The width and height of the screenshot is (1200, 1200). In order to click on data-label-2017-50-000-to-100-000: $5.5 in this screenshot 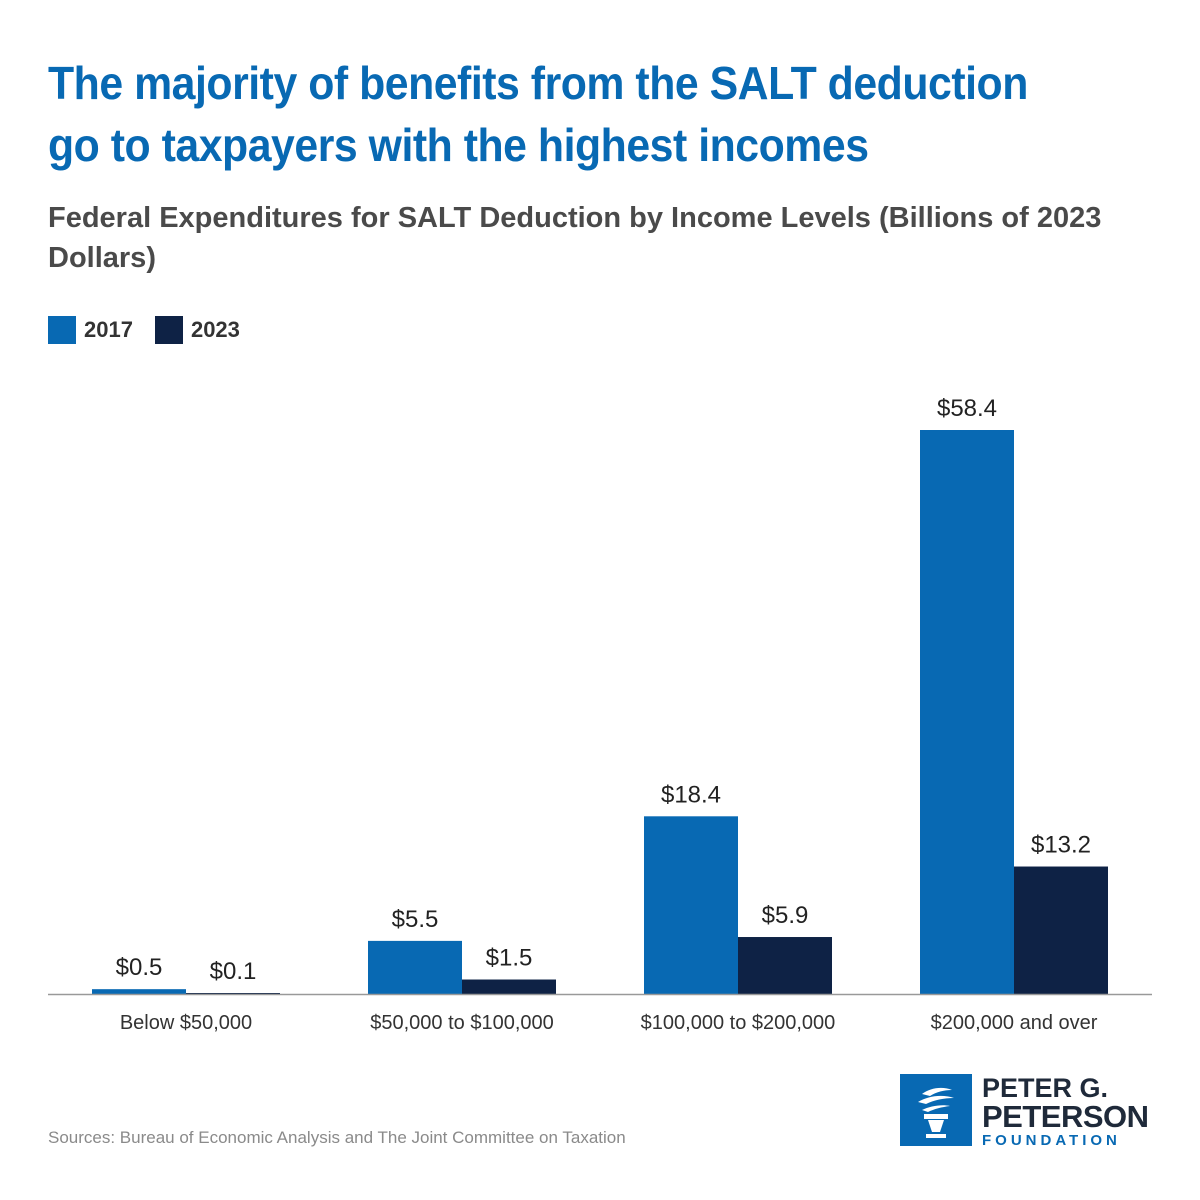, I will do `click(415, 919)`.